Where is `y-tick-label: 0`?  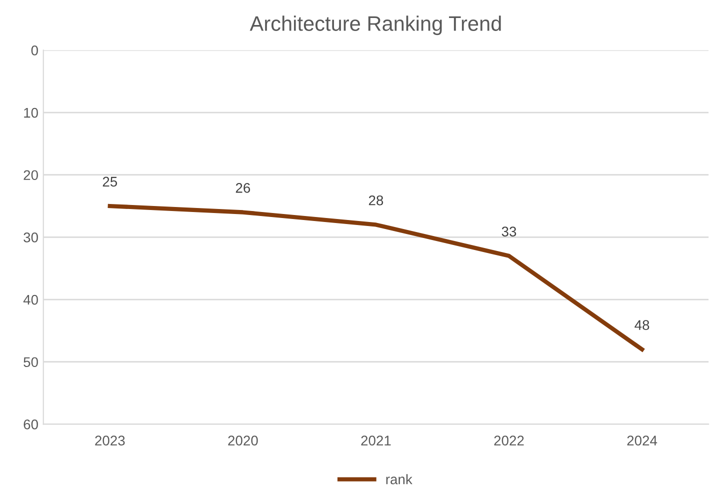 y-tick-label: 0 is located at coordinates (34, 51).